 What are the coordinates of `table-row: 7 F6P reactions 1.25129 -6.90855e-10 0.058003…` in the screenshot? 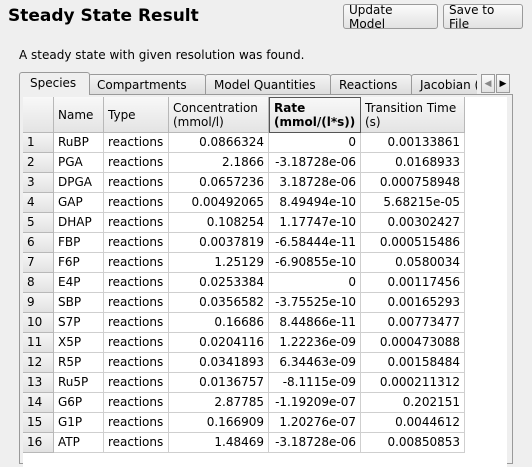 It's located at (244, 263).